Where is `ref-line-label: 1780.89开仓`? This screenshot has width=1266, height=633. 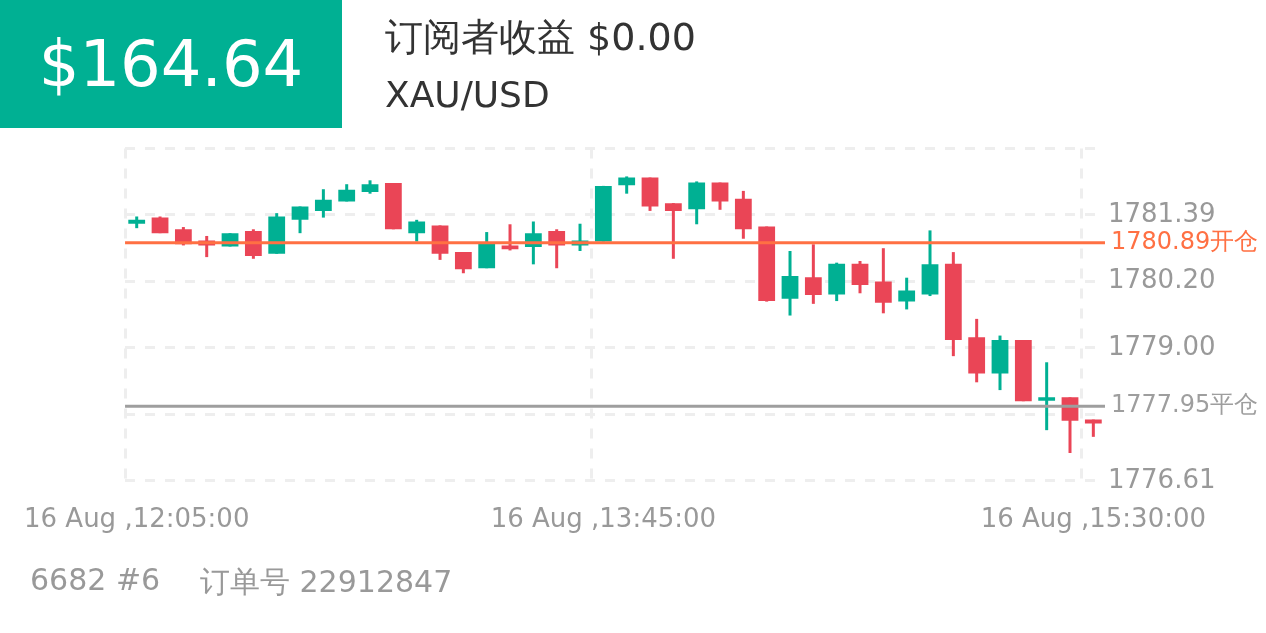
ref-line-label: 1780.89开仓 is located at coordinates (1185, 240).